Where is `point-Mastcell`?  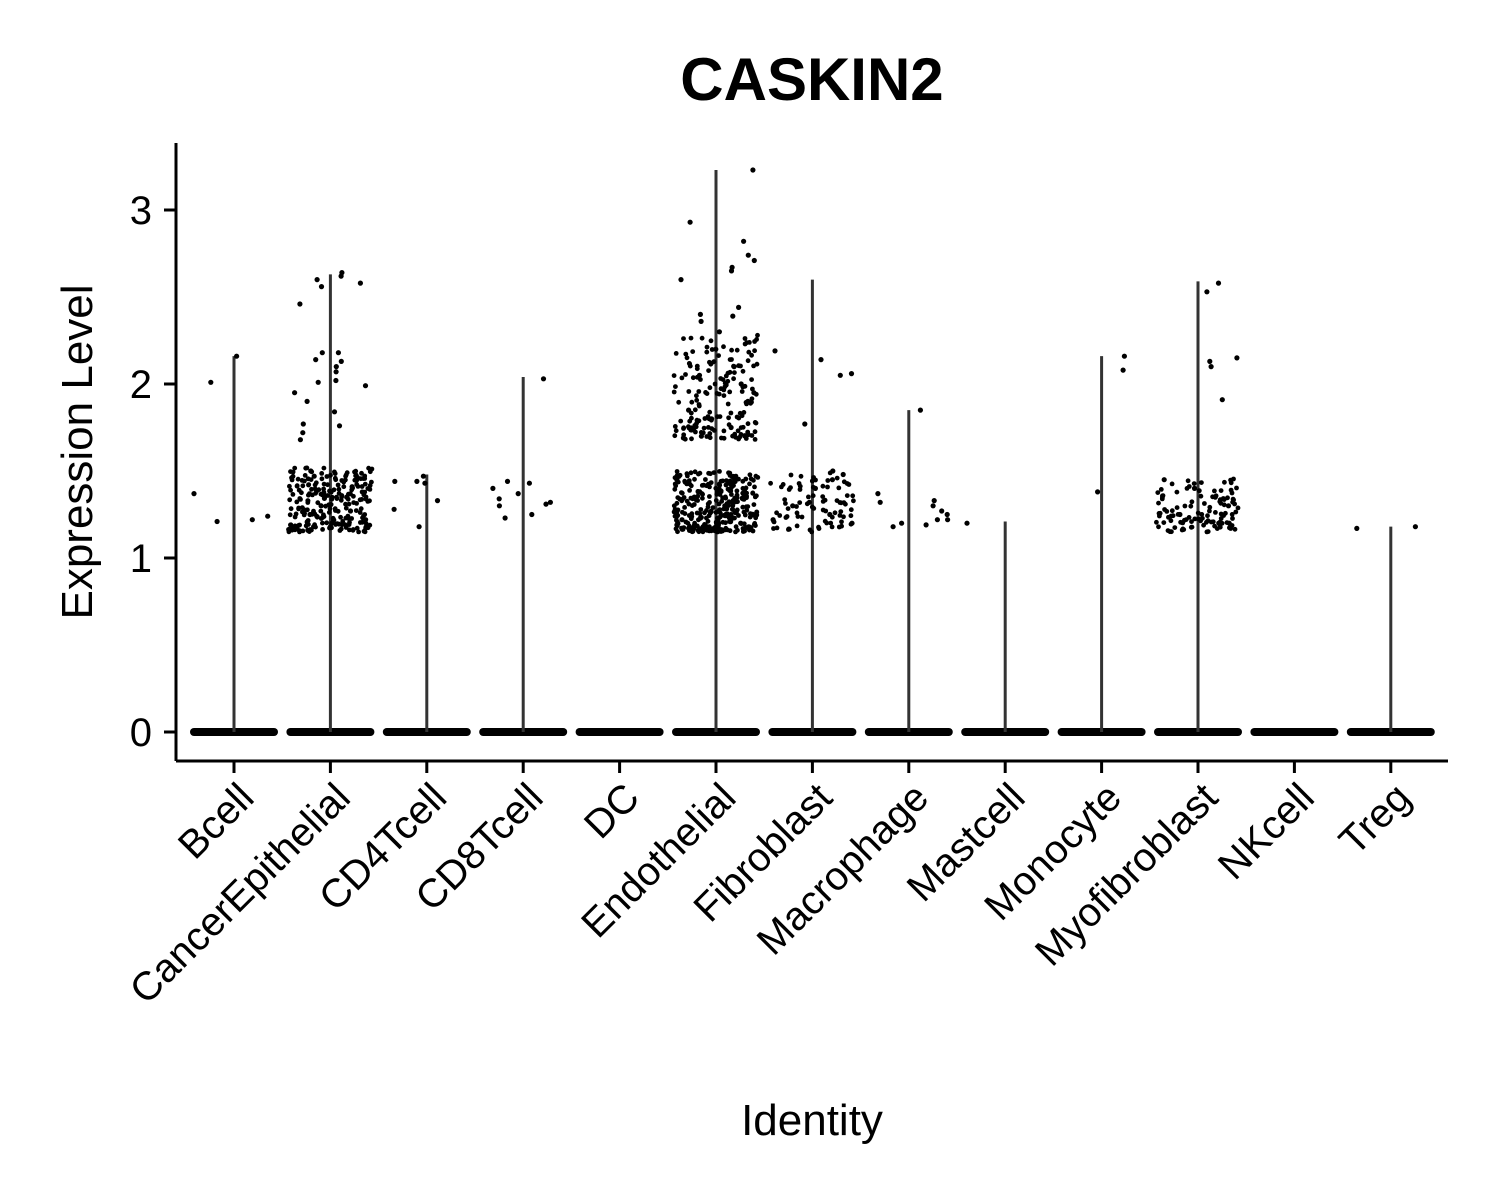 point-Mastcell is located at coordinates (967, 523).